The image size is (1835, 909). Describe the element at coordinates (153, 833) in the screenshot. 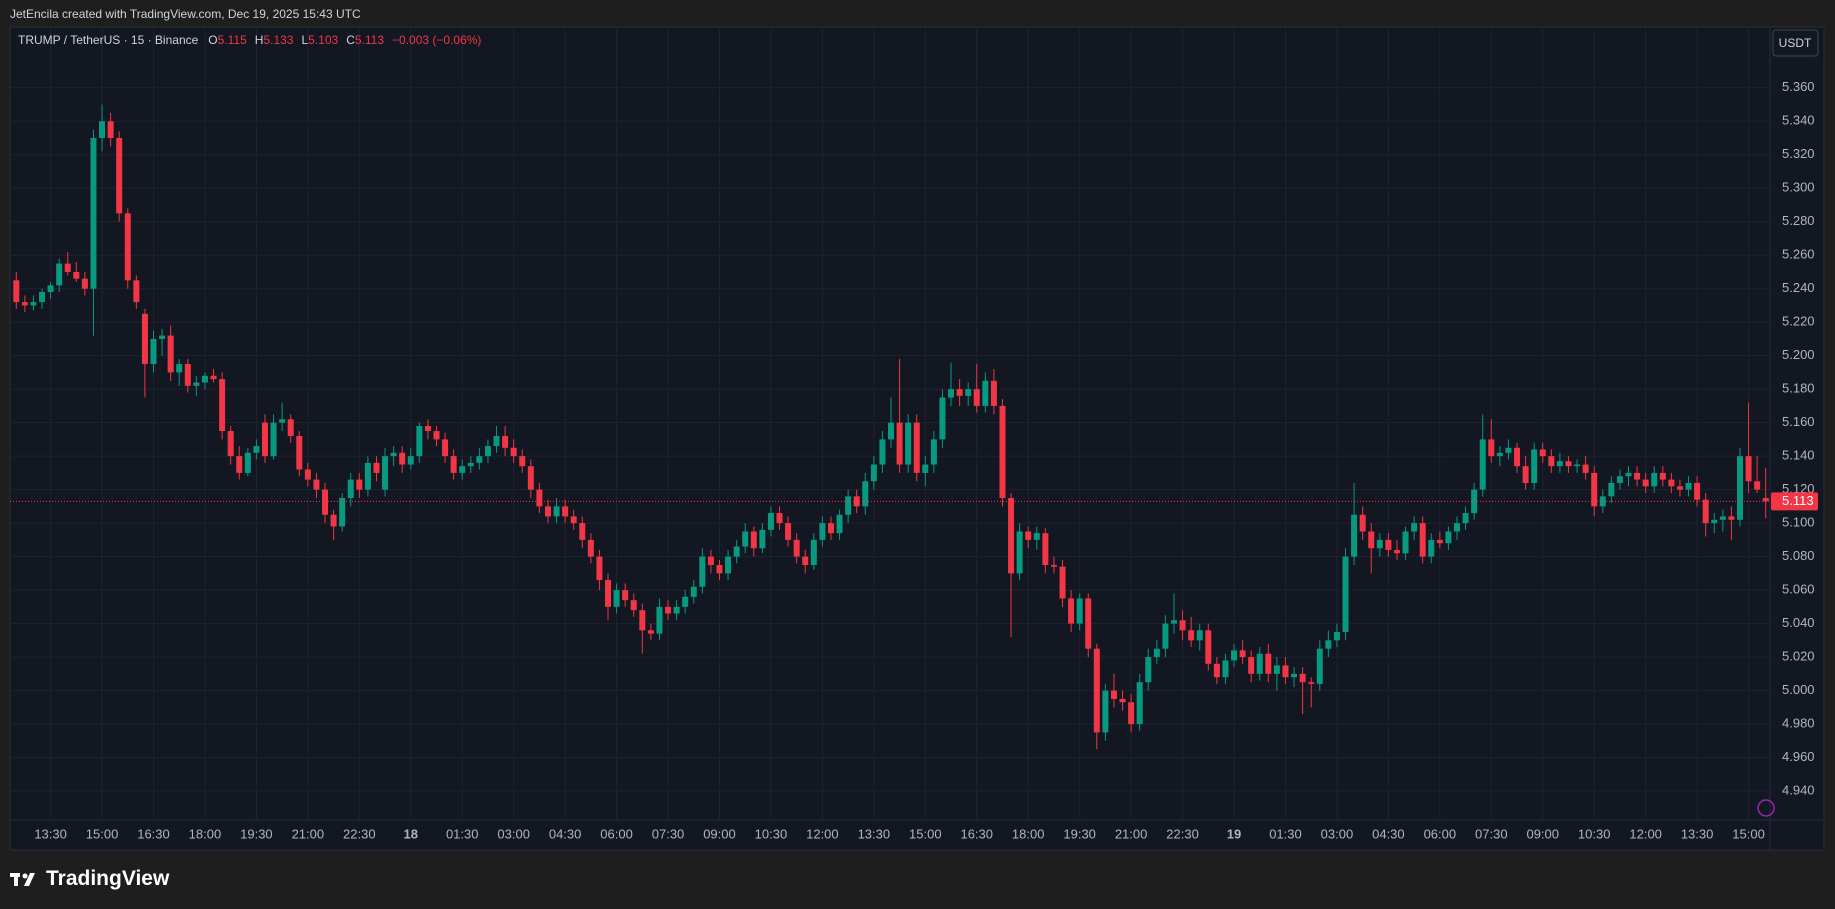

I see `x-tick-label: 16:30` at that location.